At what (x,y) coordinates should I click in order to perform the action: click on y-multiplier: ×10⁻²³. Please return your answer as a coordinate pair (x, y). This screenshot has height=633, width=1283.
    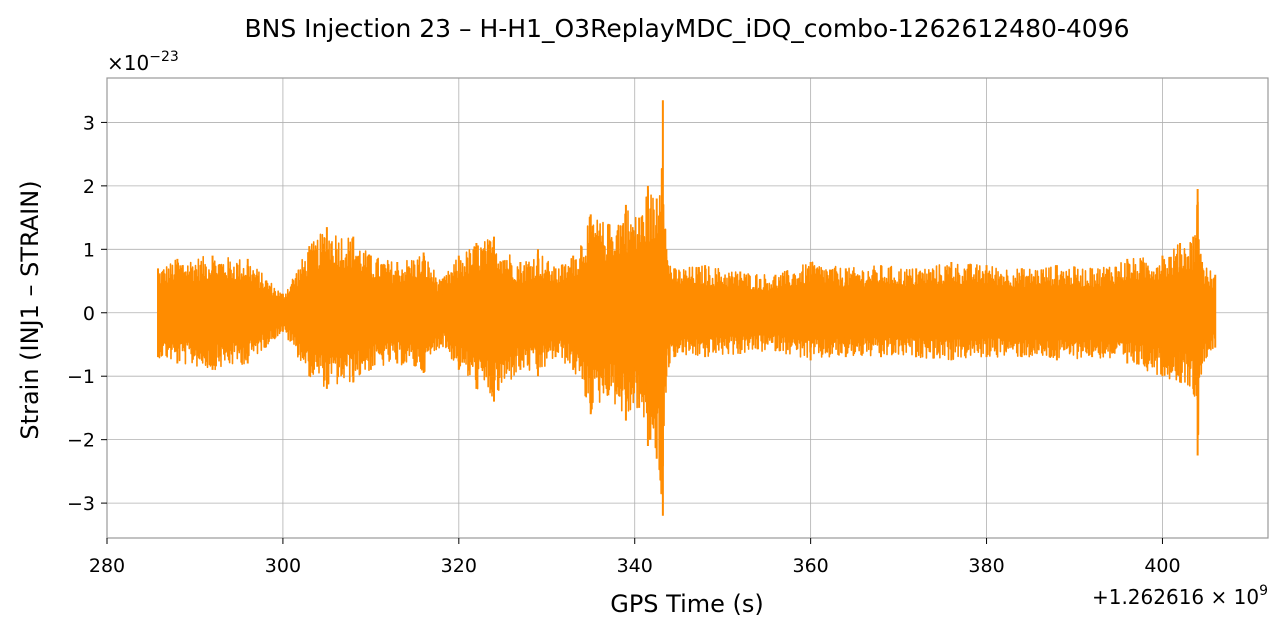
    Looking at the image, I should click on (143, 62).